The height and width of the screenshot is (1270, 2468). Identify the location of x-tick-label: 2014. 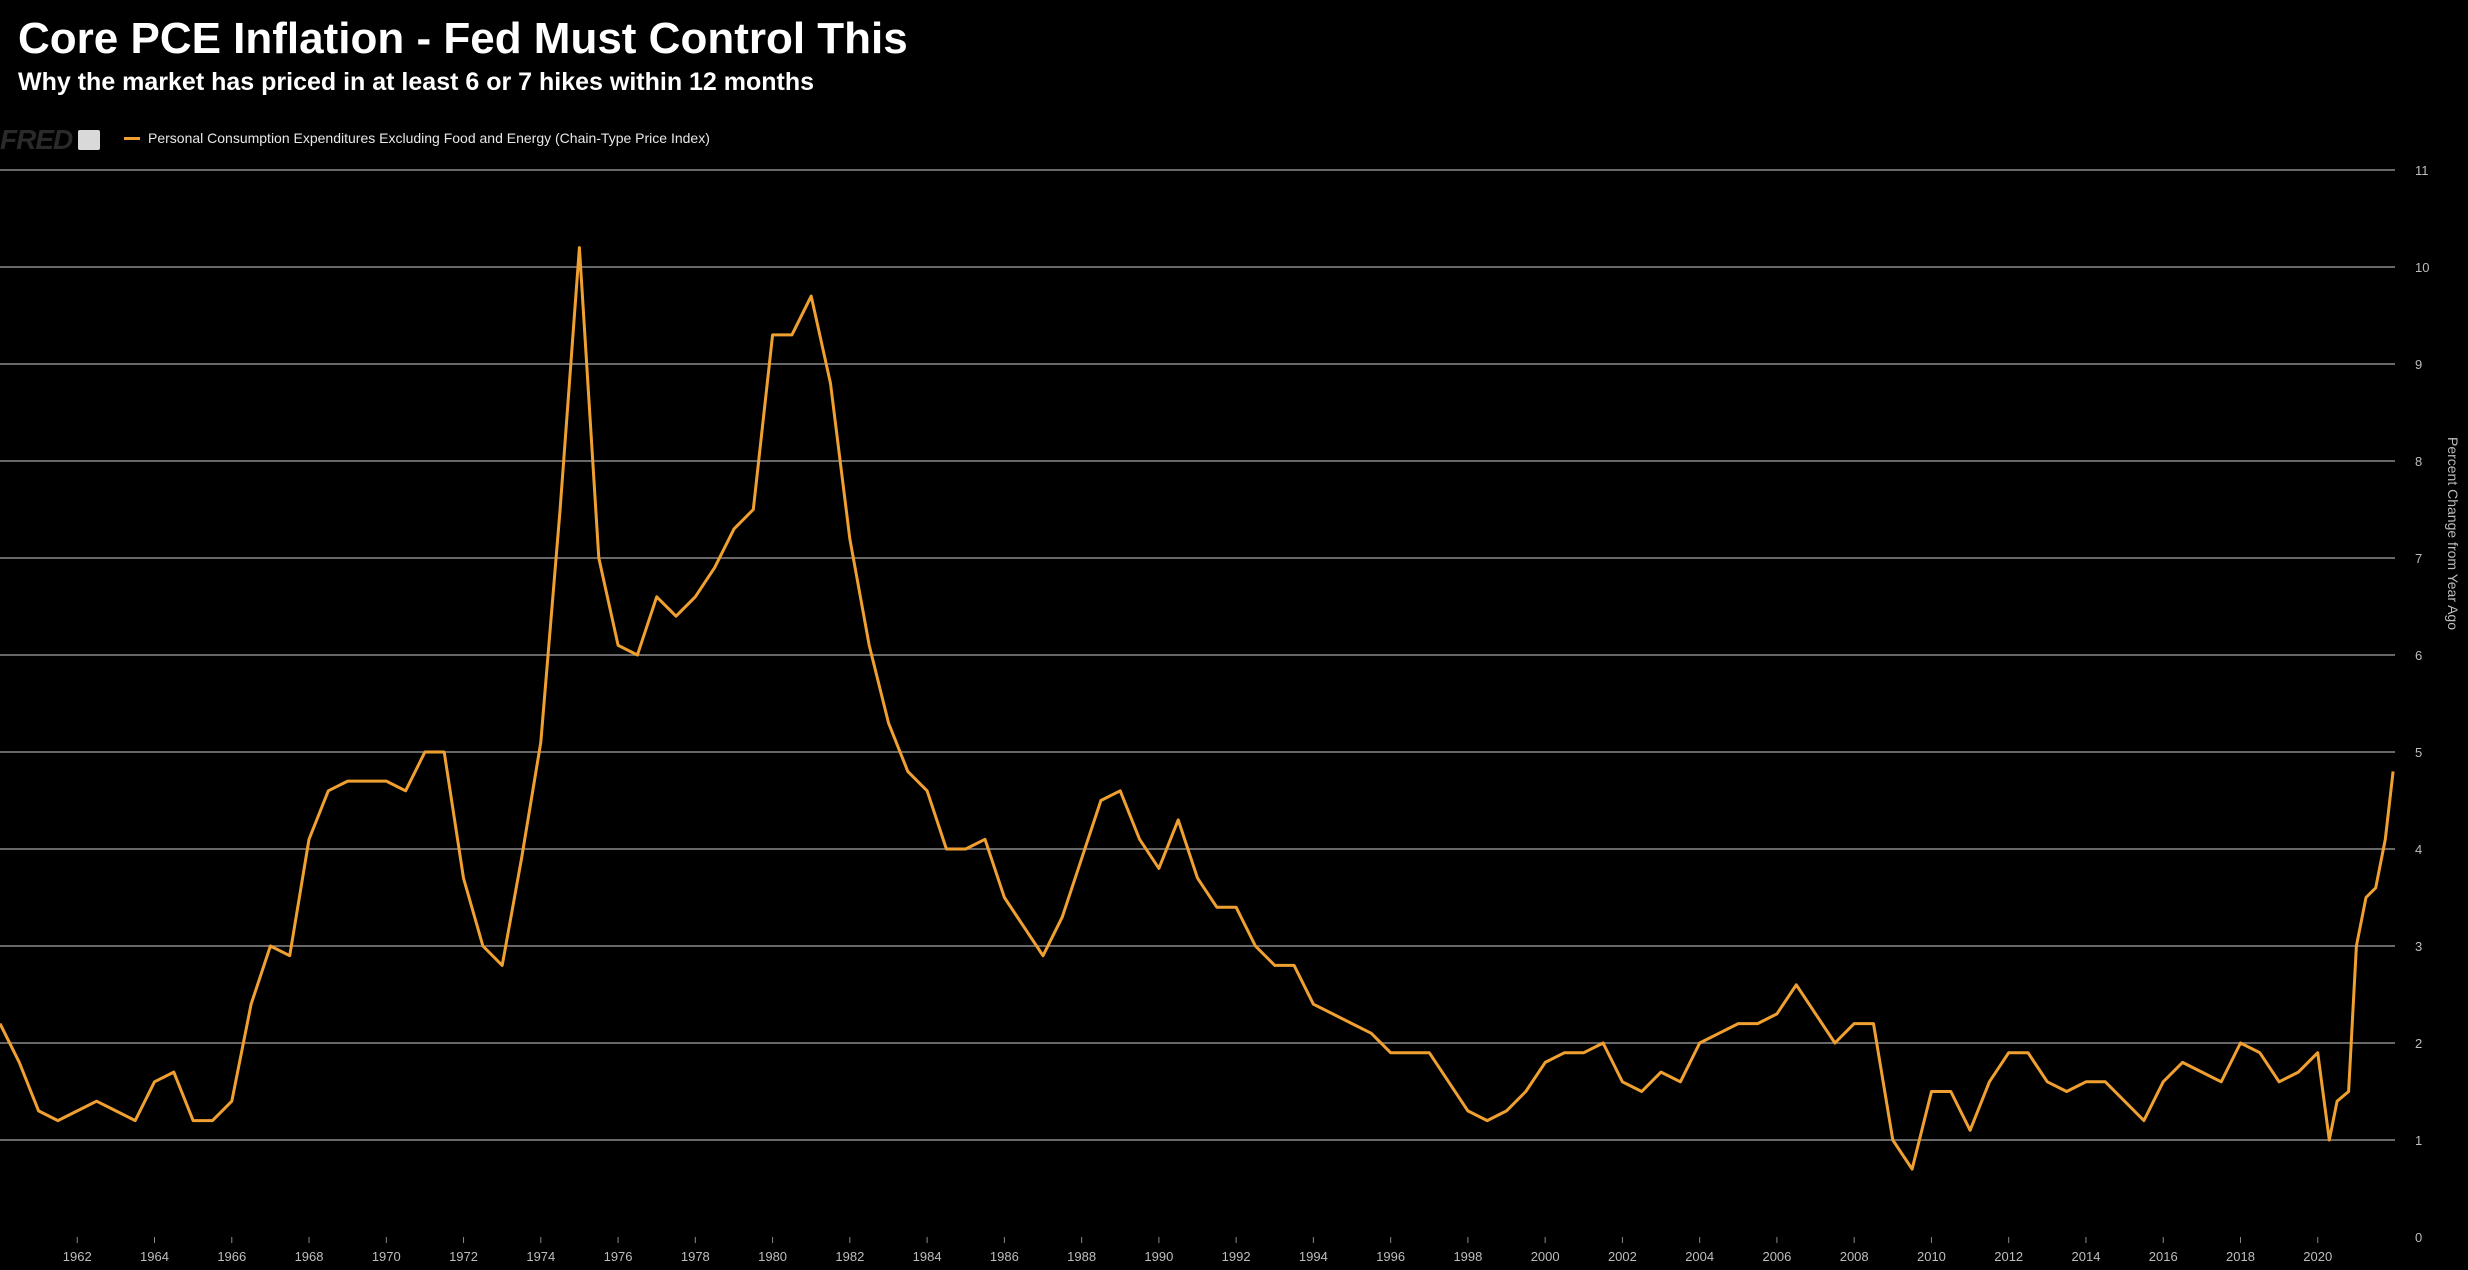
(2086, 1256).